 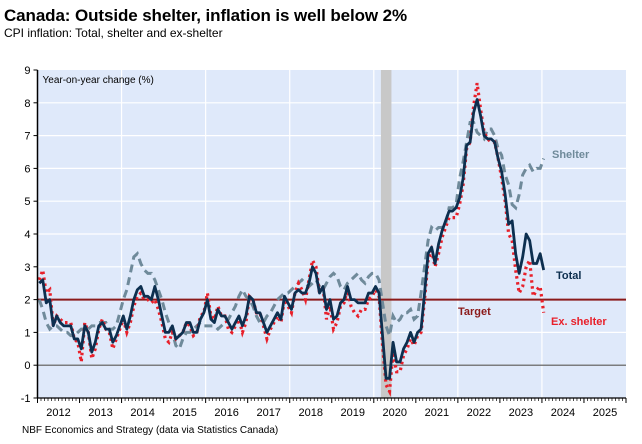 What do you see at coordinates (27, 71) in the screenshot?
I see `y-tick-label: 9` at bounding box center [27, 71].